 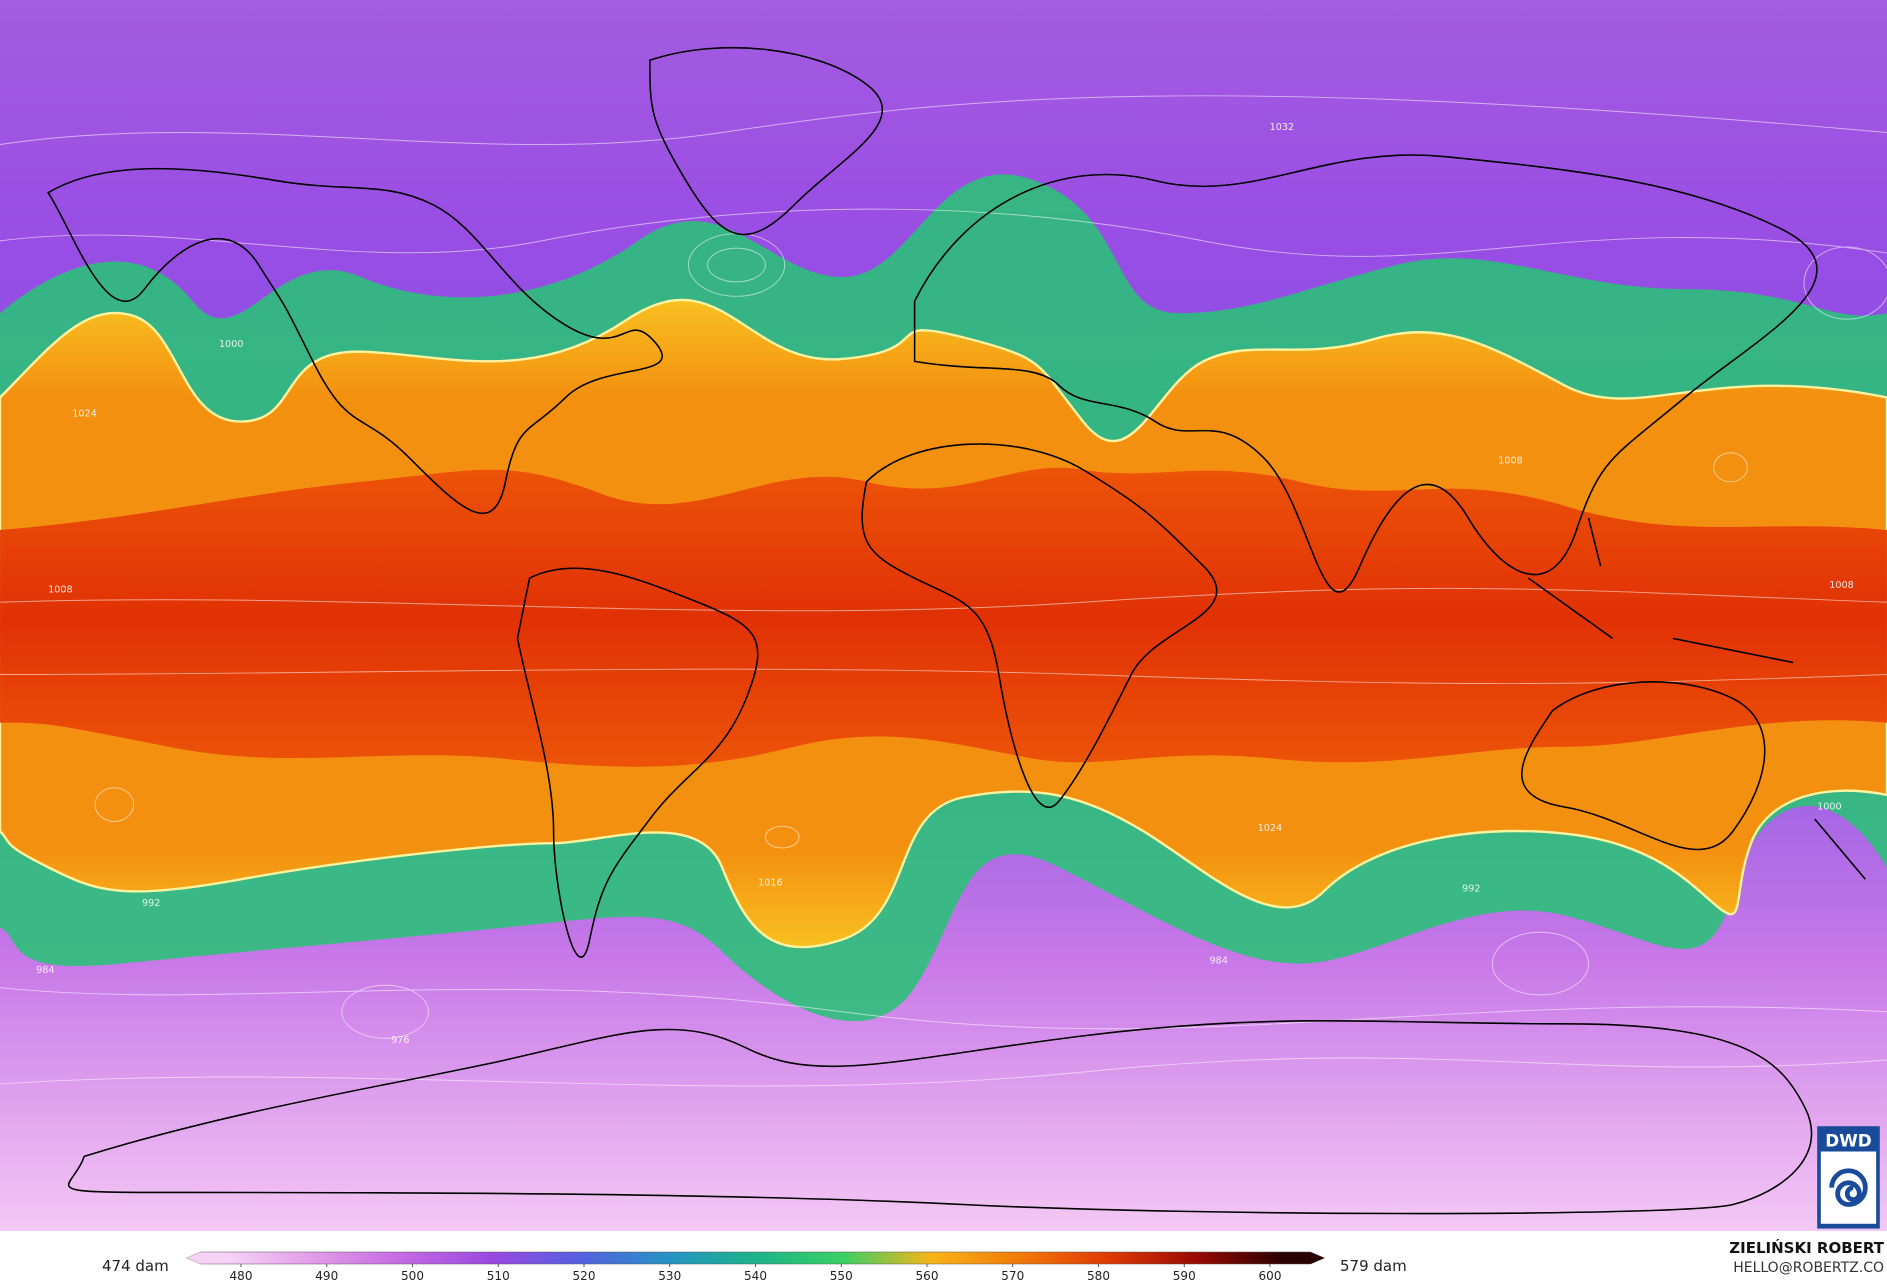 What do you see at coordinates (755, 1267) in the screenshot?
I see `colorbar: 480 490 500 510 520 530 540 550 560 570 580 590 600` at bounding box center [755, 1267].